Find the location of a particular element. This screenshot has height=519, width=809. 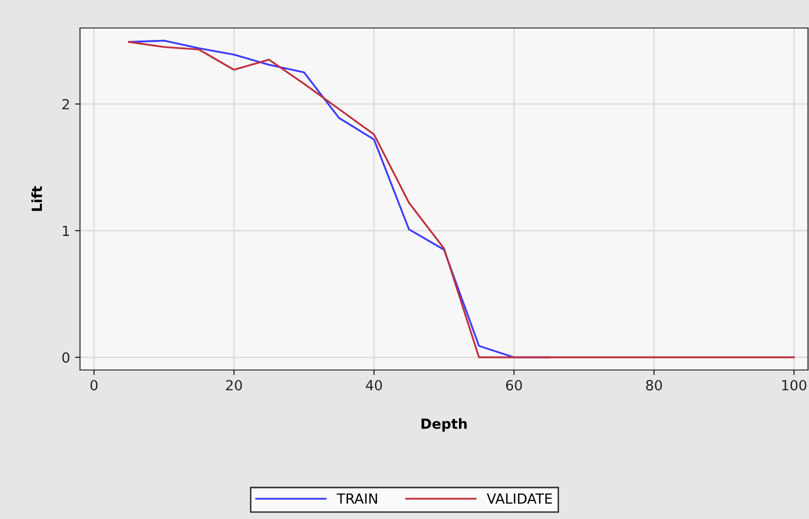

x-tick-label: 0 is located at coordinates (94, 385).